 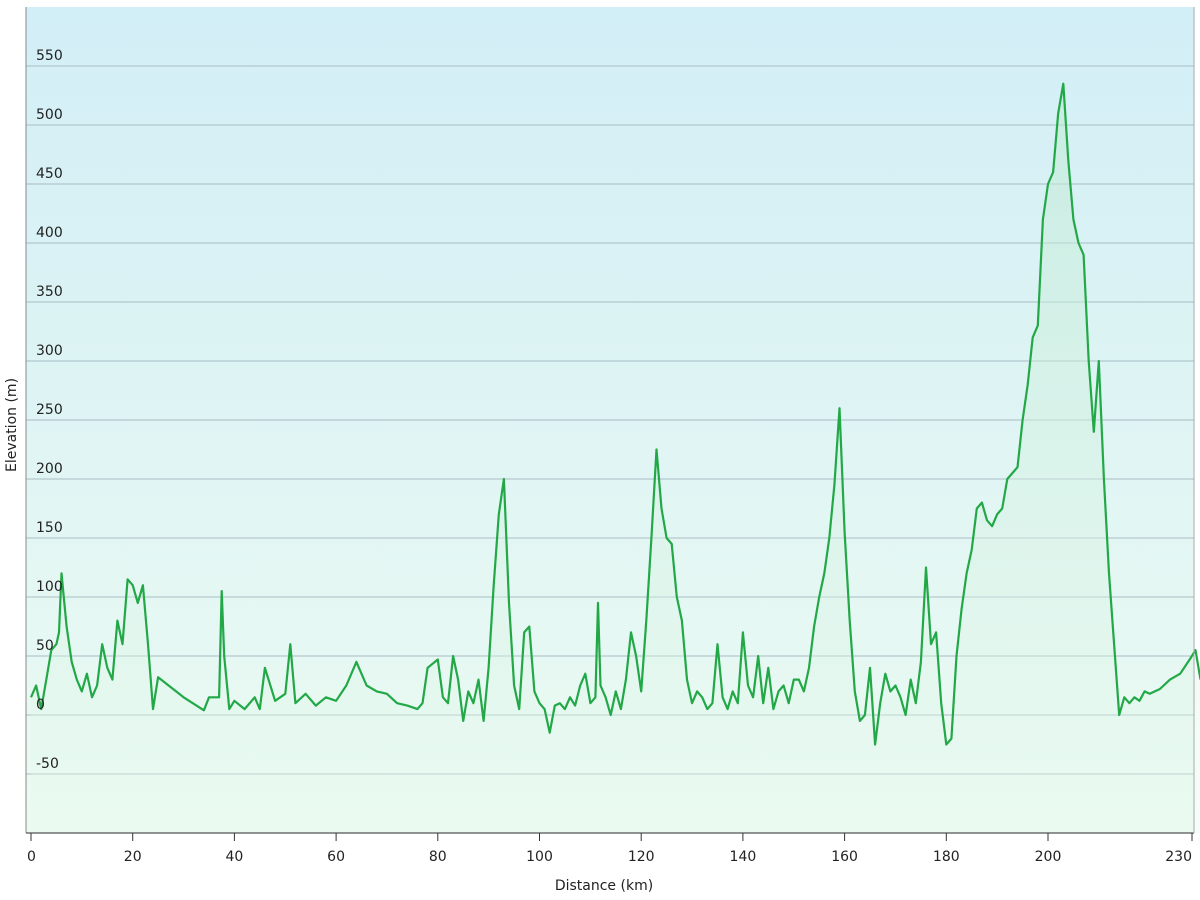 What do you see at coordinates (133, 857) in the screenshot?
I see `x-tick-label: 20` at bounding box center [133, 857].